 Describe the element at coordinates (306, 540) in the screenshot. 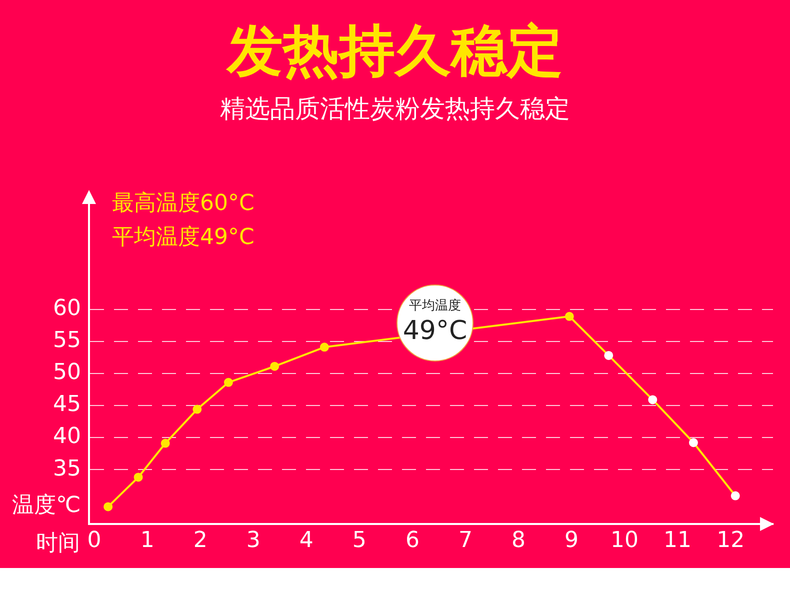

I see `x-tick-label: 4` at that location.